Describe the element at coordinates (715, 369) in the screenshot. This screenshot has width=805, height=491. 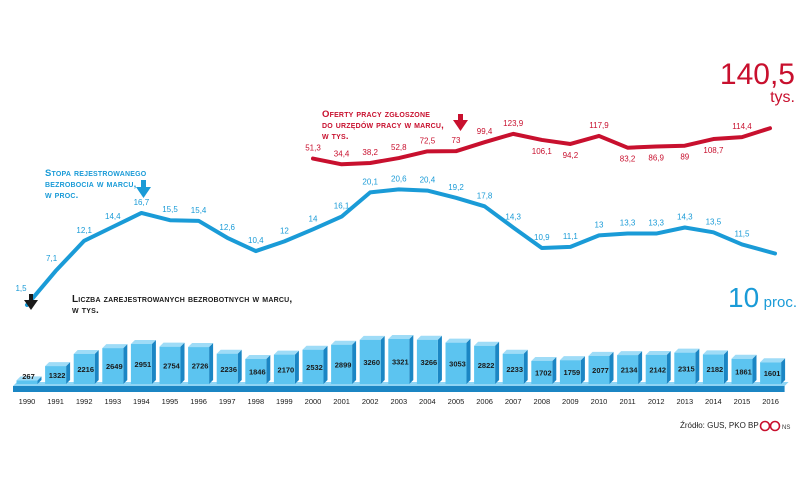
I see `bar-value-label: 2182` at that location.